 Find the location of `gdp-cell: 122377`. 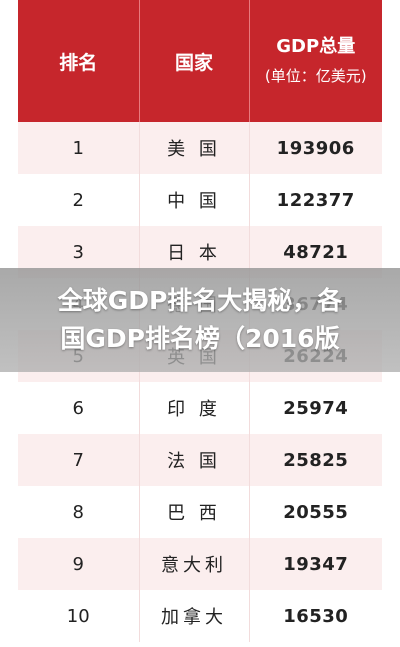

gdp-cell: 122377 is located at coordinates (315, 200).